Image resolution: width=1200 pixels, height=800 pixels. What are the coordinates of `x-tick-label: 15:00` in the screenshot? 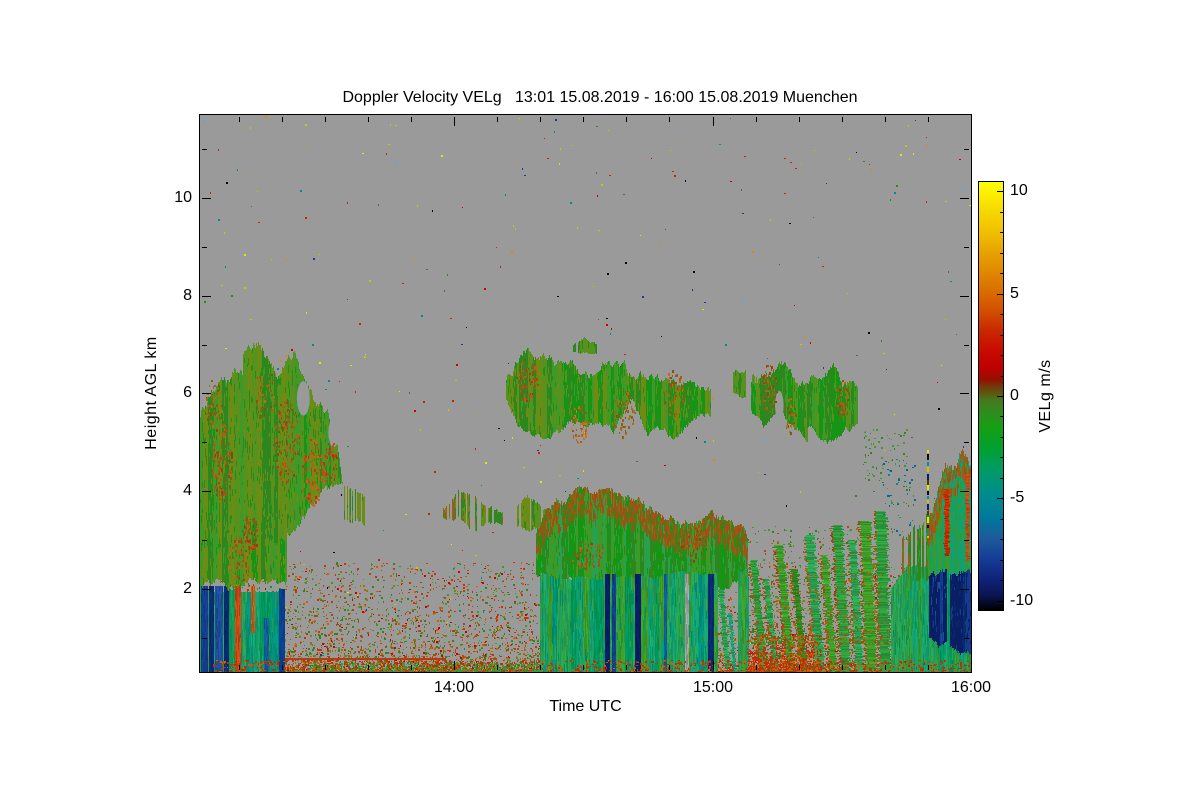 It's located at (713, 687).